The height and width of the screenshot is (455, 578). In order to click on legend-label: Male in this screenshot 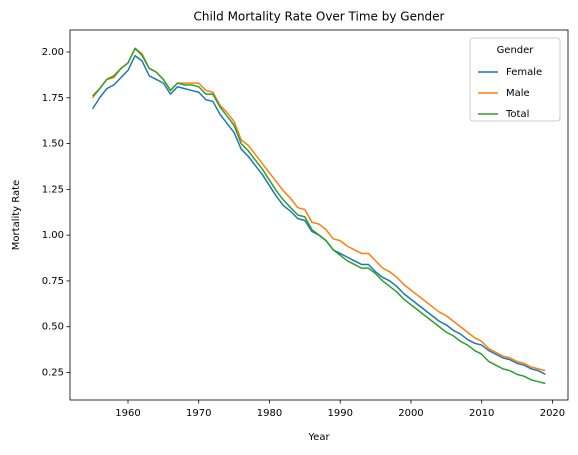, I will do `click(518, 93)`.